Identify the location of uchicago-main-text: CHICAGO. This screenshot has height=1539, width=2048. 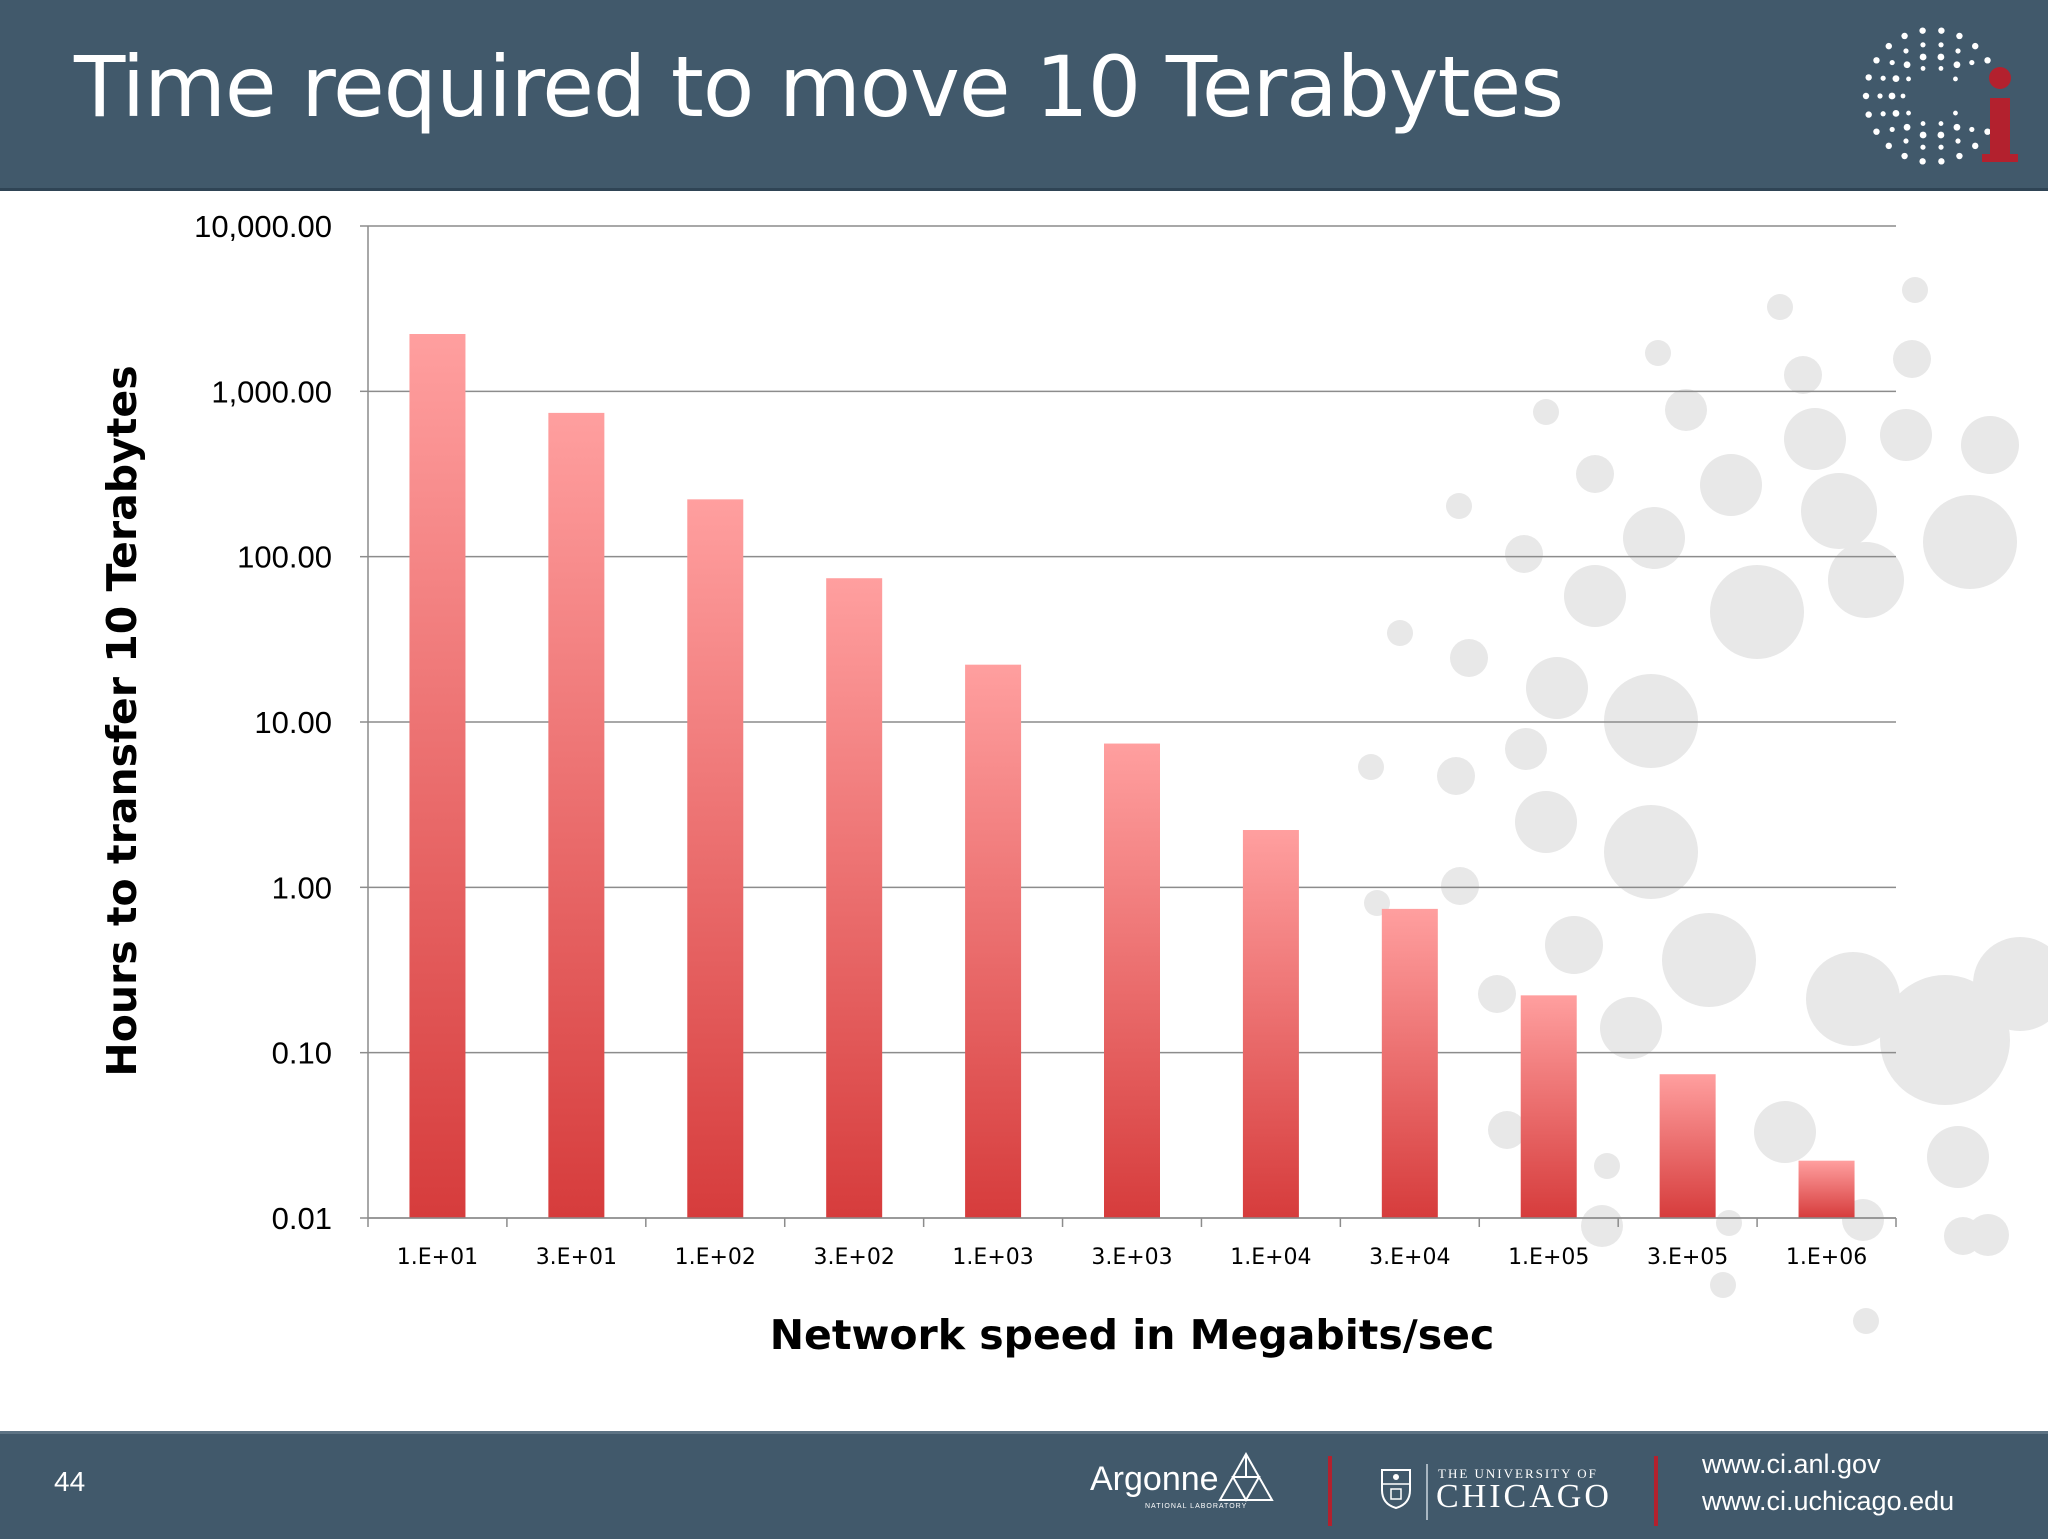
(1524, 1496).